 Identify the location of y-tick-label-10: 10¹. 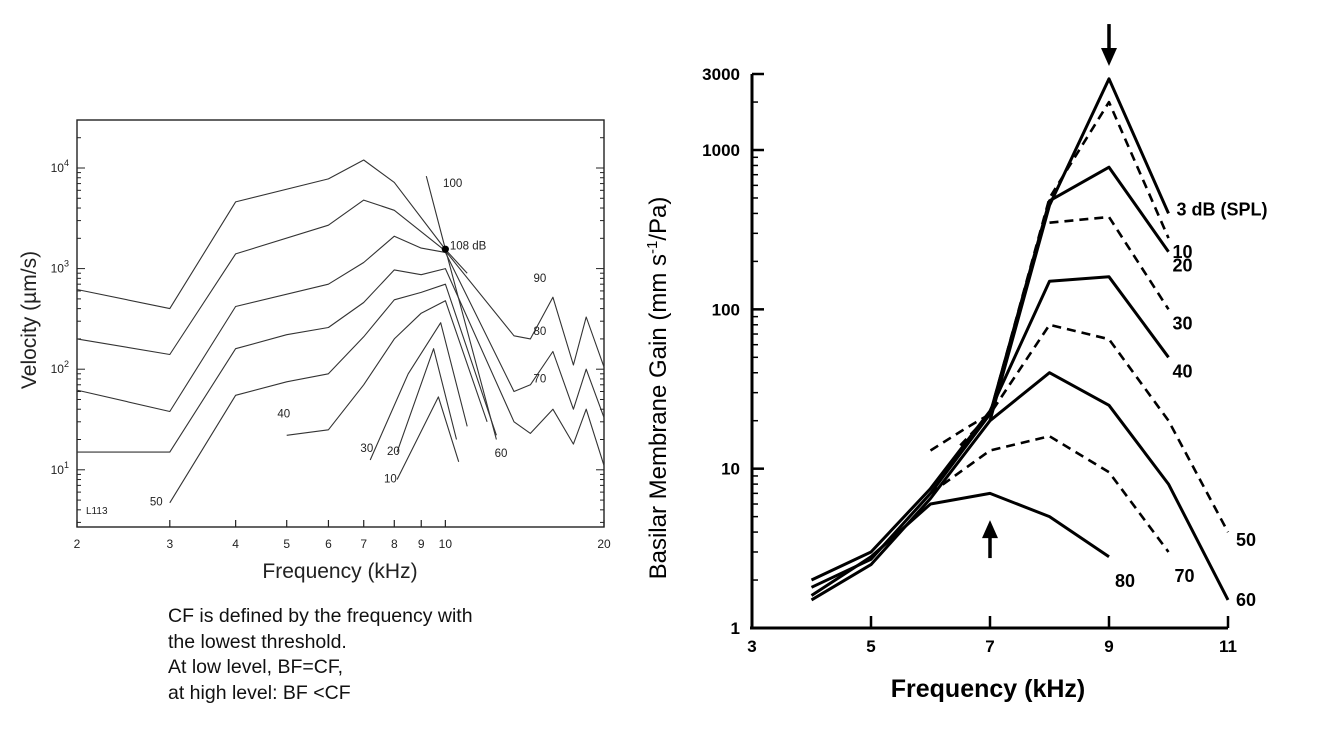
(60, 468).